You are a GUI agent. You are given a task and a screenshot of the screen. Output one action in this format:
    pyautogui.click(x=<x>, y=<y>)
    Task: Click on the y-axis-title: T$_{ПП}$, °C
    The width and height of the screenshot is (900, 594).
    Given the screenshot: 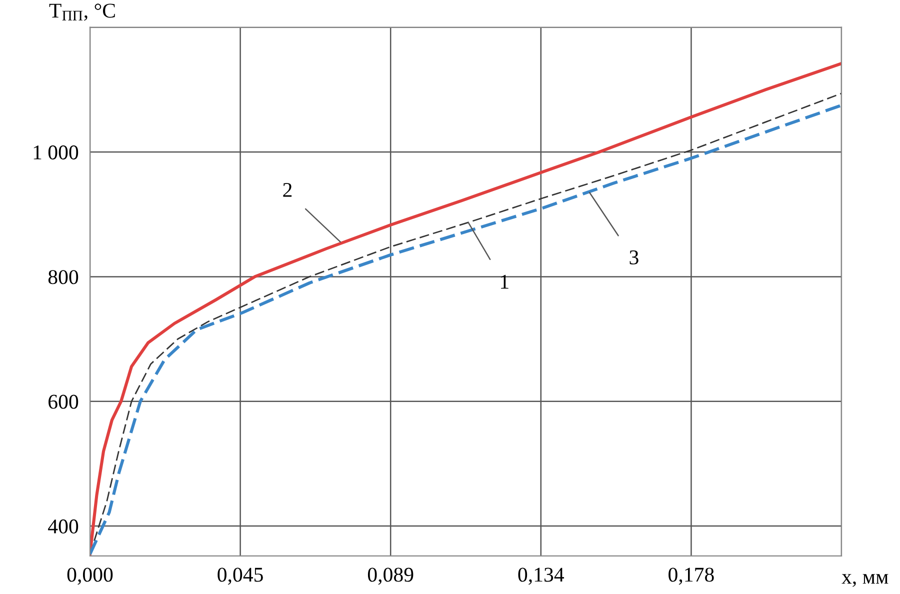 What is the action you would take?
    pyautogui.click(x=82, y=12)
    